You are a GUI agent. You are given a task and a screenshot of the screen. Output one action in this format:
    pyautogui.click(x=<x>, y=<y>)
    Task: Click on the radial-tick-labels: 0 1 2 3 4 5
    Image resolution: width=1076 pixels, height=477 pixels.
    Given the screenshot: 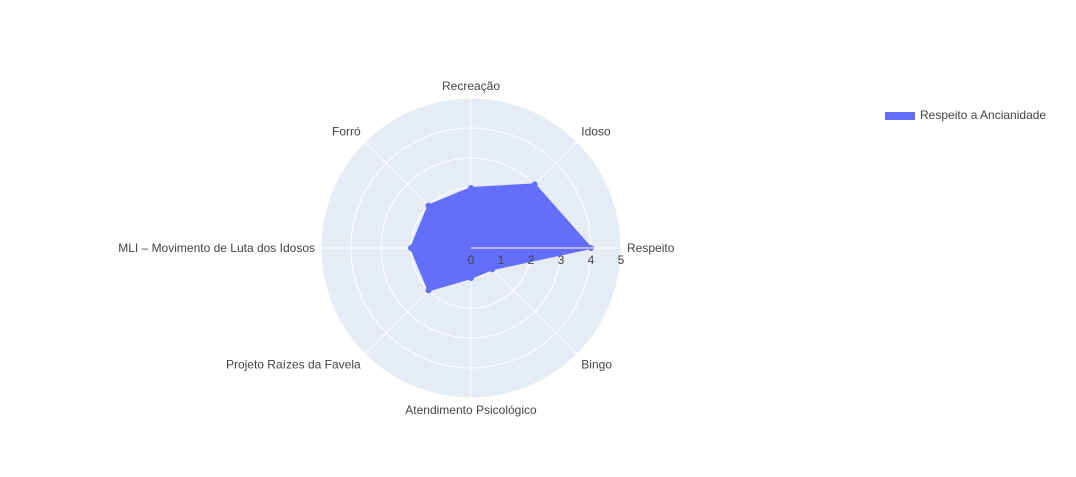 What is the action you would take?
    pyautogui.click(x=546, y=260)
    